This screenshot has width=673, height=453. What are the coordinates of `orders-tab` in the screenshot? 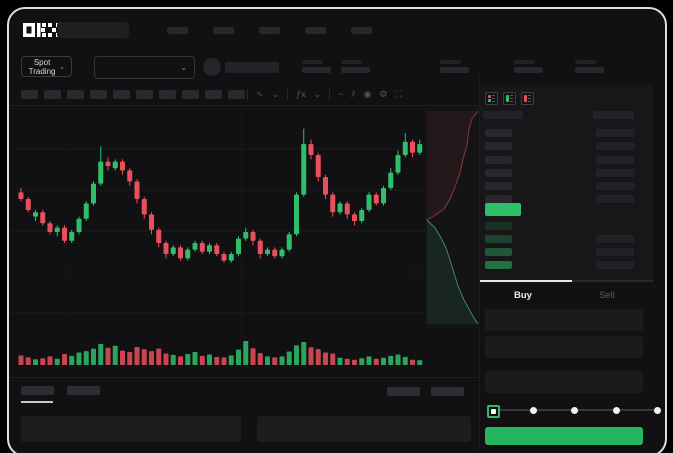 It's located at (37, 390).